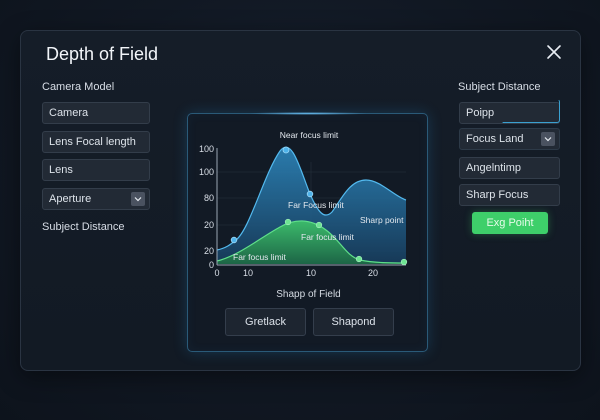  Describe the element at coordinates (328, 237) in the screenshot. I see `annotation-far-focus-limit-2: Far focus limit` at that location.